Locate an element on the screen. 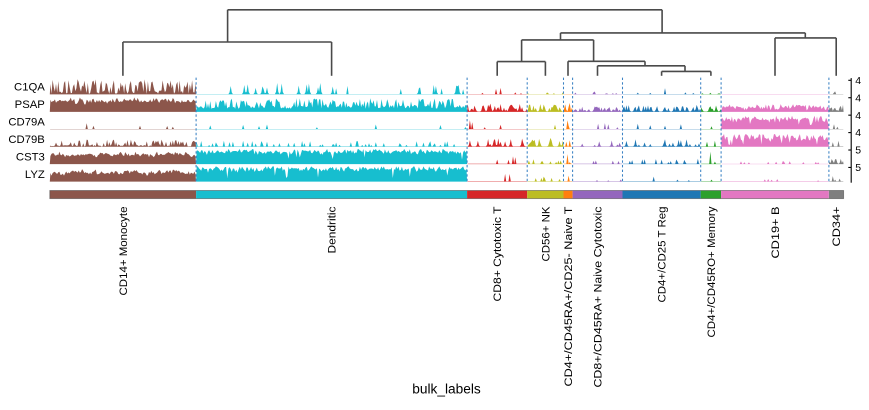 The image size is (869, 410). svg-text: CD4+/CD45RO+ Memory is located at coordinates (712, 271).